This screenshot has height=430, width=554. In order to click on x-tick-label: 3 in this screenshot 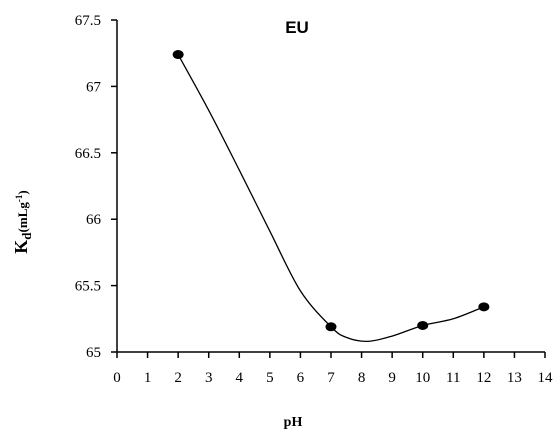, I will do `click(209, 378)`.